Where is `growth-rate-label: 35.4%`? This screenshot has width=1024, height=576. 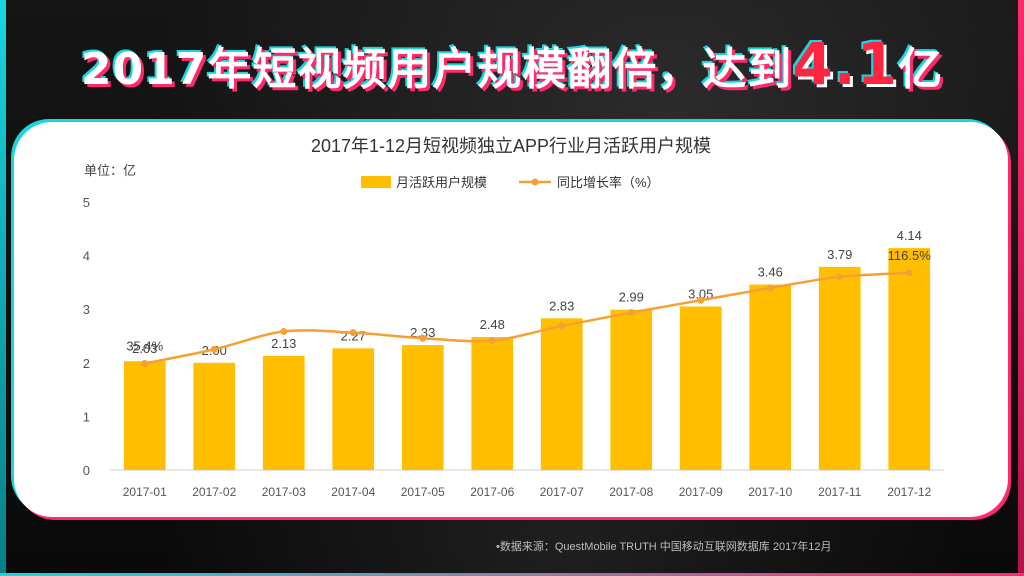 growth-rate-label: 35.4% is located at coordinates (144, 345).